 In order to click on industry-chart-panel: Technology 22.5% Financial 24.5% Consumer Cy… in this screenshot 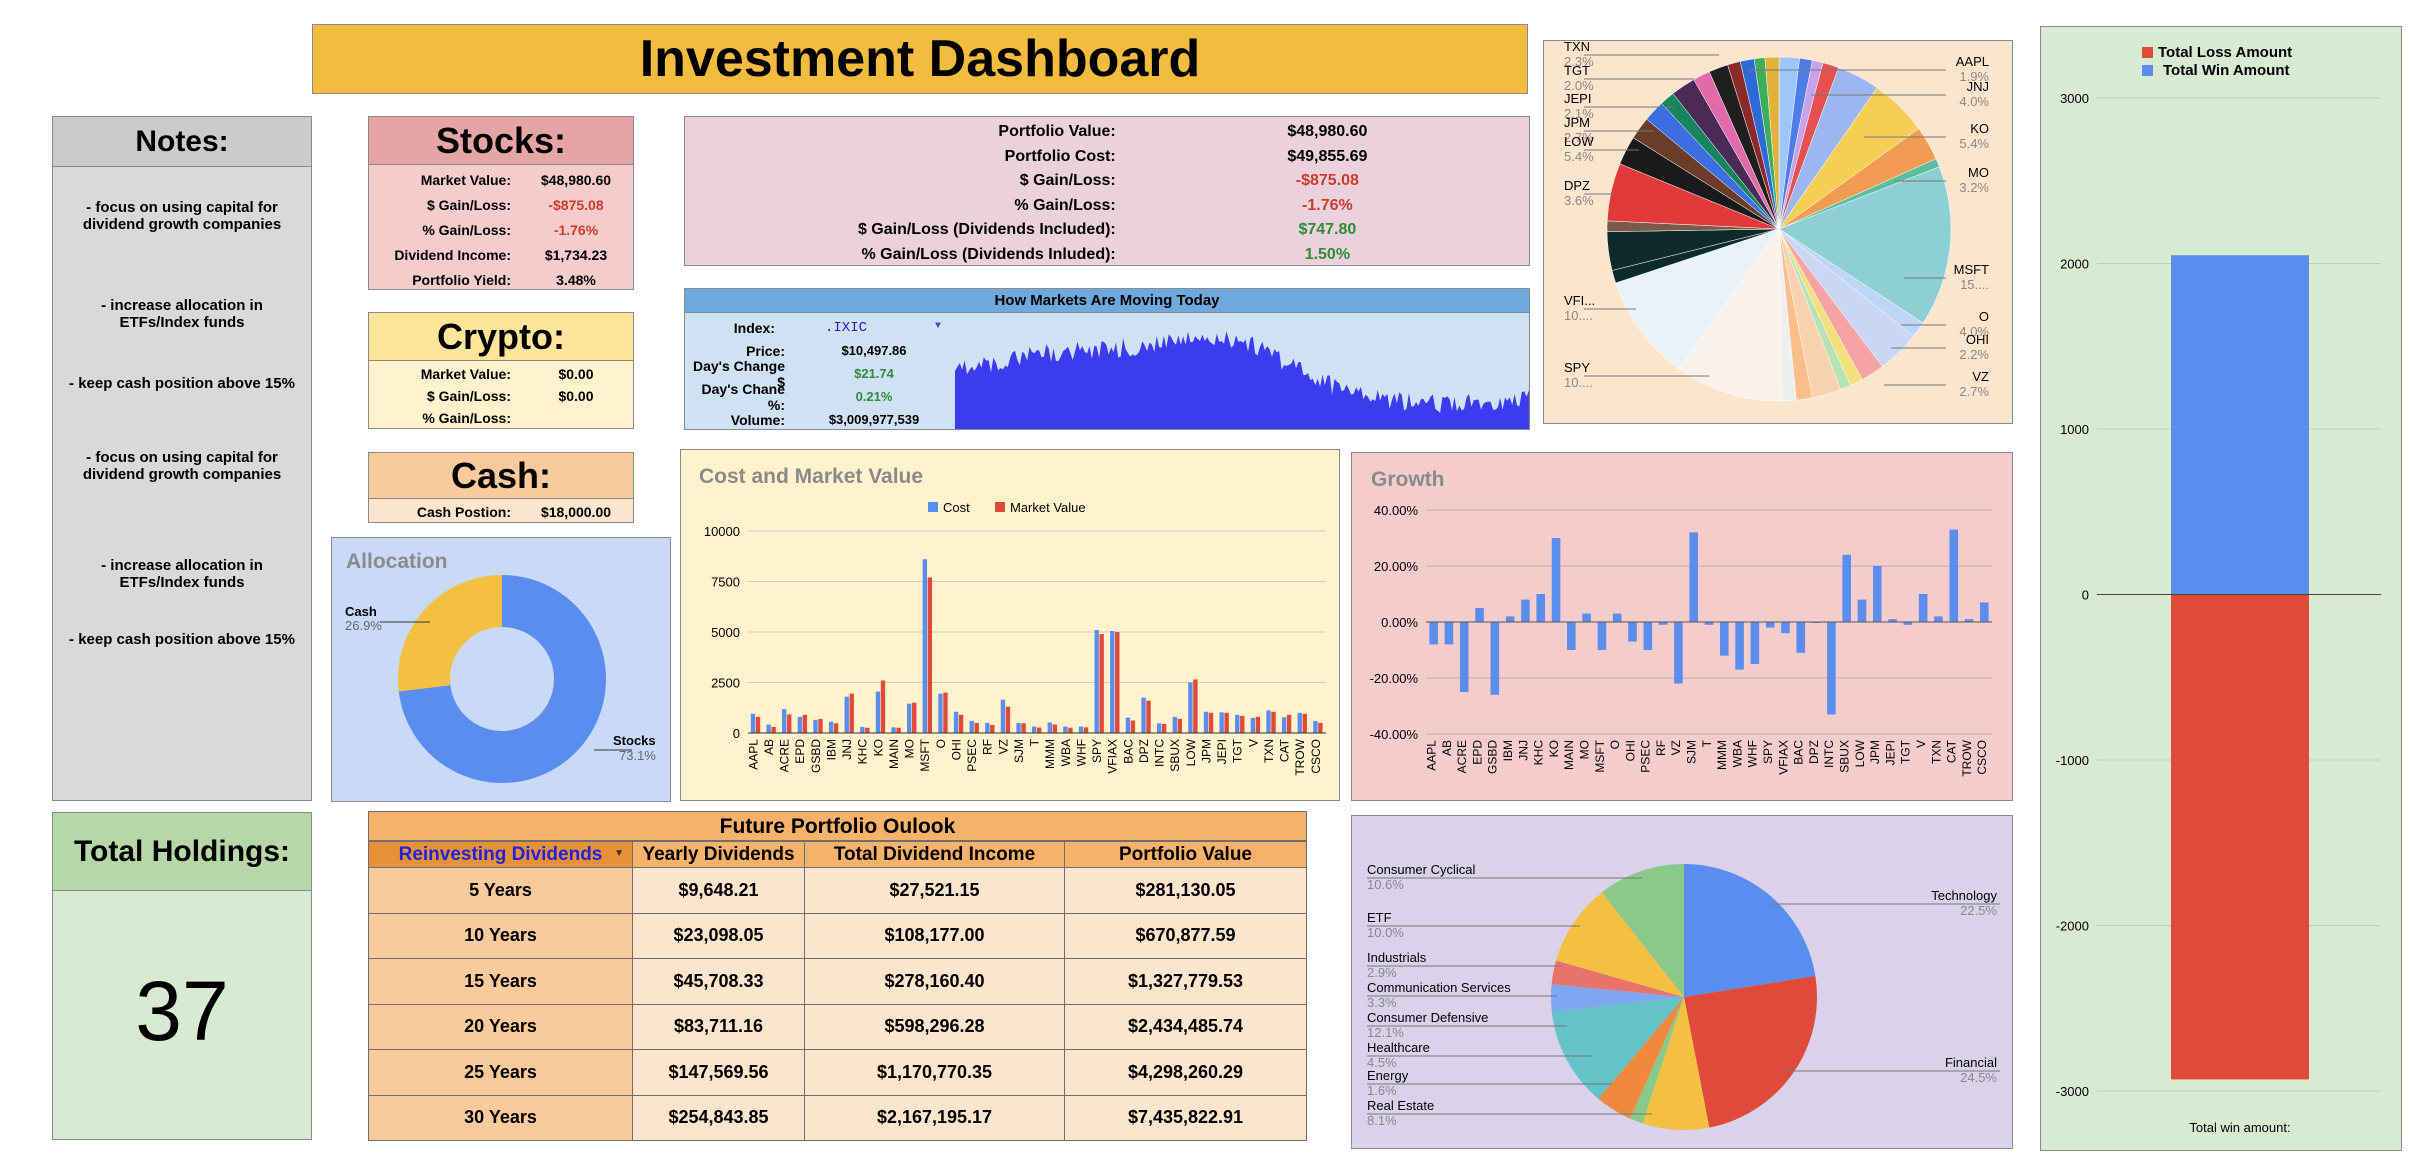, I will do `click(1682, 982)`.